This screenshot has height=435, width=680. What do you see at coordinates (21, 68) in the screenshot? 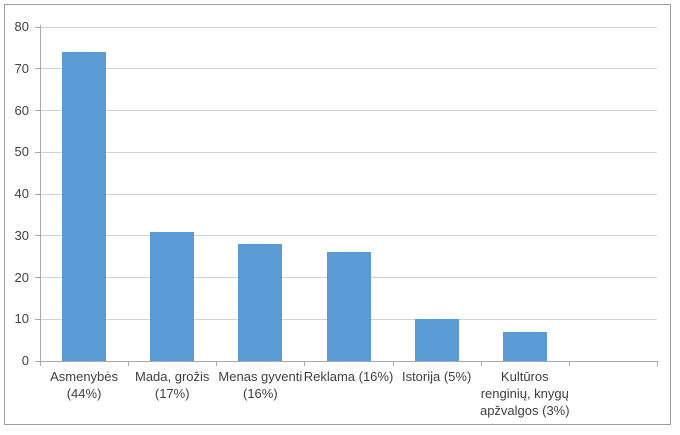
I see `y-axis-label: 70` at bounding box center [21, 68].